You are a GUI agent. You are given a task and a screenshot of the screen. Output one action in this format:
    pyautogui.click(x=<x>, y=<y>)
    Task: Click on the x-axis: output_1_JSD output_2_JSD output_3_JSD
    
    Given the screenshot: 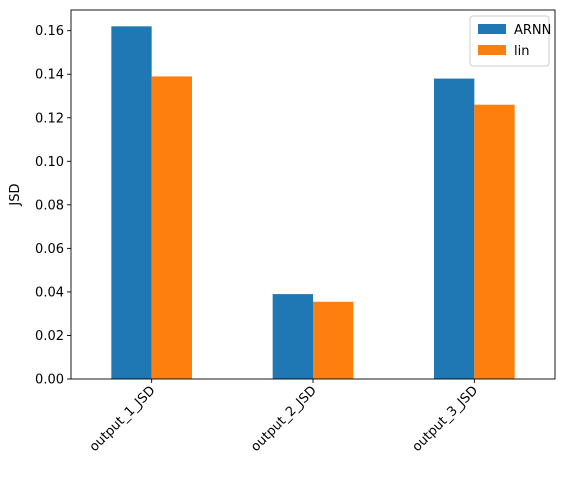 What is the action you would take?
    pyautogui.click(x=284, y=417)
    